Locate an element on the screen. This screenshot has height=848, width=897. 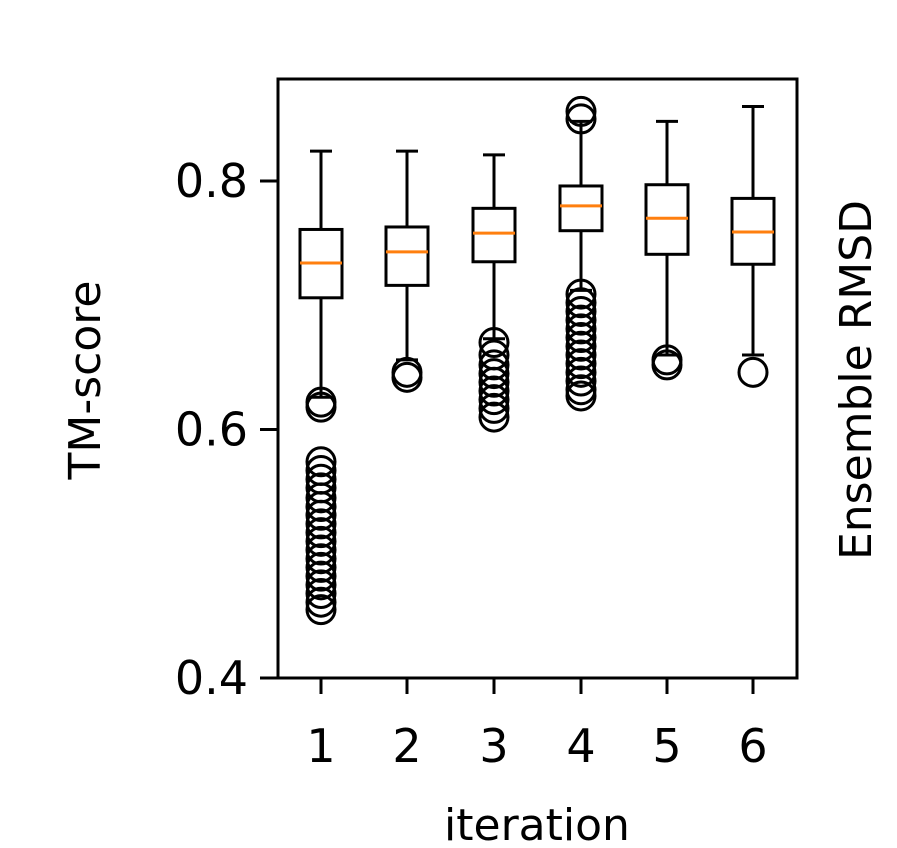
right-axis-label: Ensemble RMSD is located at coordinates (856, 380).